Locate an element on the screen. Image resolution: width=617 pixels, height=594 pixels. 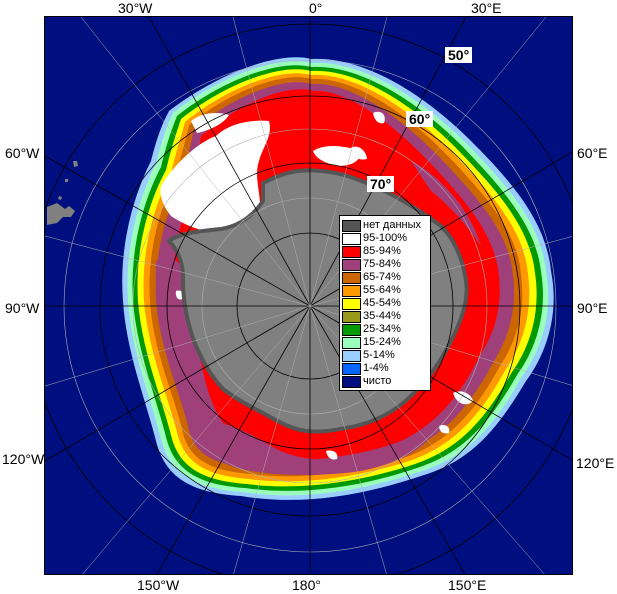
legend-item: 35-44% is located at coordinates (385, 316).